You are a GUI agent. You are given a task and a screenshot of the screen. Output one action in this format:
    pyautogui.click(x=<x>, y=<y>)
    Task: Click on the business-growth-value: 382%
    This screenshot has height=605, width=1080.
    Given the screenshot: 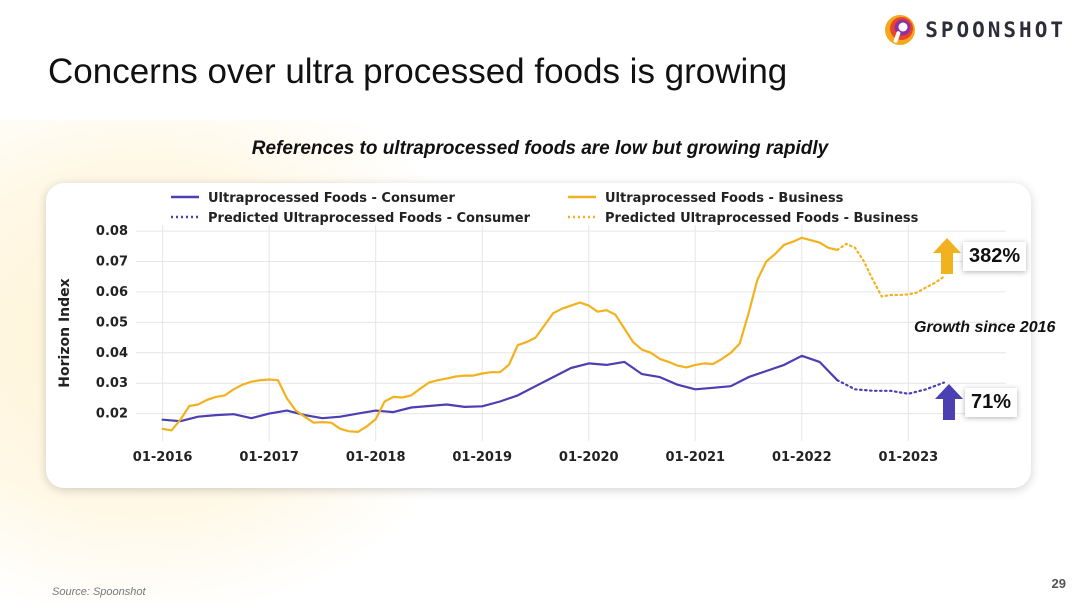 What is the action you would take?
    pyautogui.click(x=995, y=256)
    